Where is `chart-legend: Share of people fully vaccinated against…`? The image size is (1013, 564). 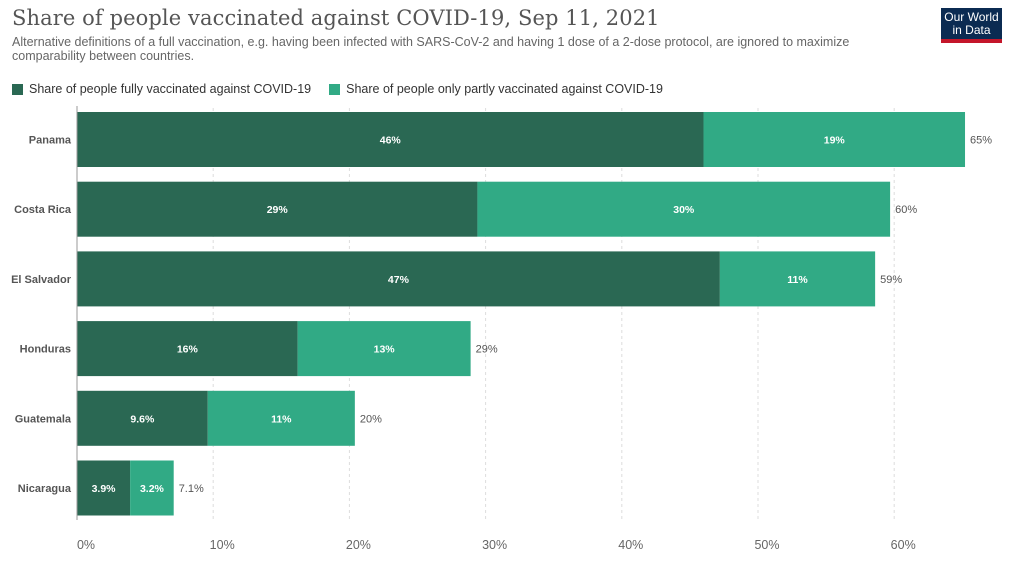 chart-legend: Share of people fully vaccinated against… is located at coordinates (346, 89).